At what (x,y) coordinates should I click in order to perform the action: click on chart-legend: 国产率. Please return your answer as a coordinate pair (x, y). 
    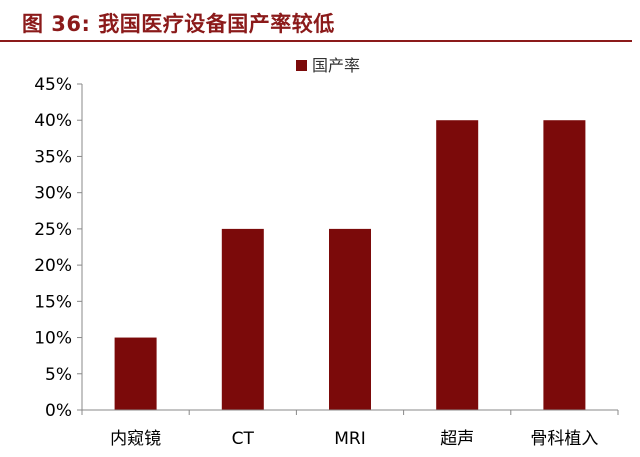
    Looking at the image, I should click on (328, 65).